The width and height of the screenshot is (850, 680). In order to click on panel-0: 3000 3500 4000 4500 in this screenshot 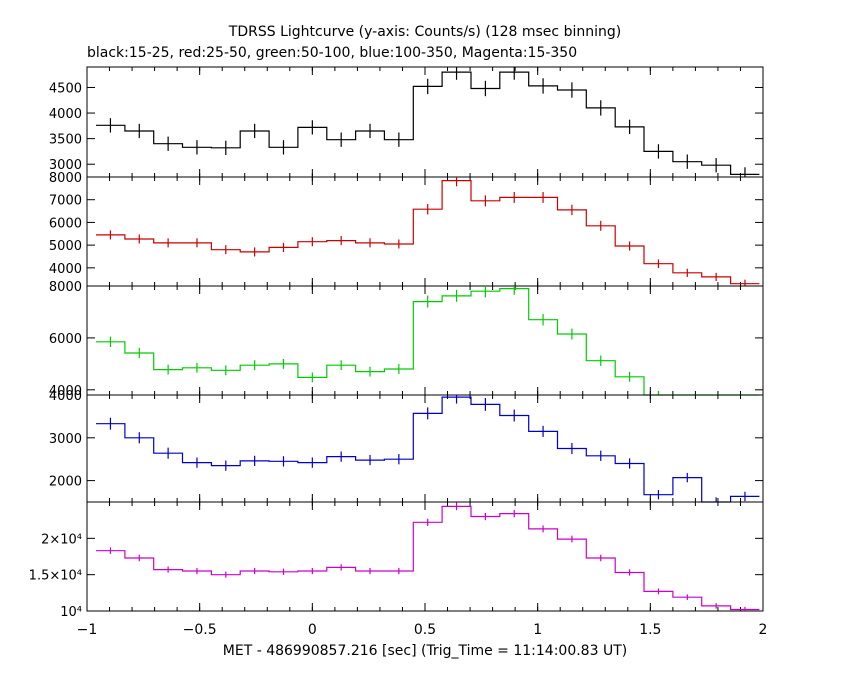, I will do `click(406, 122)`.